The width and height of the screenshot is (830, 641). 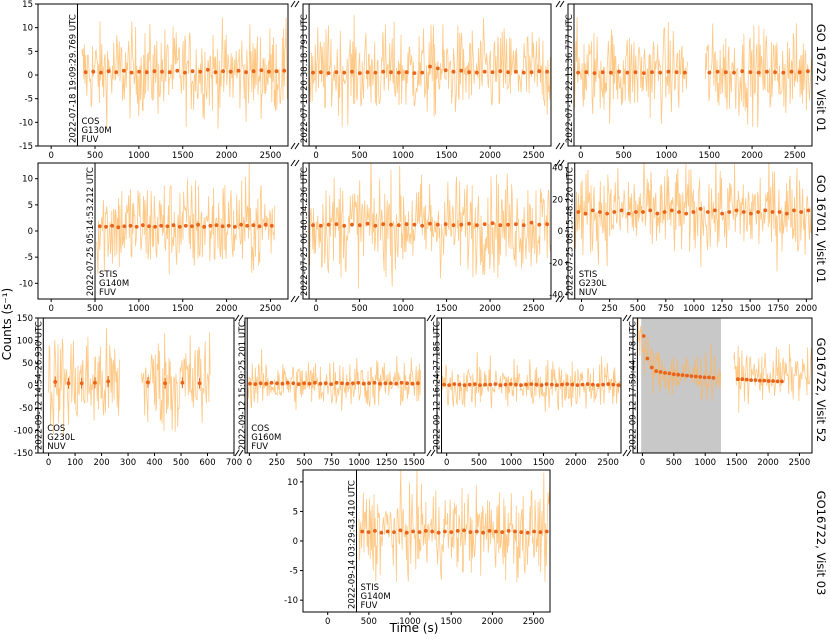 I want to click on obs-start-label: 2022-07-25 08:15:48.220 UTC, so click(x=571, y=231).